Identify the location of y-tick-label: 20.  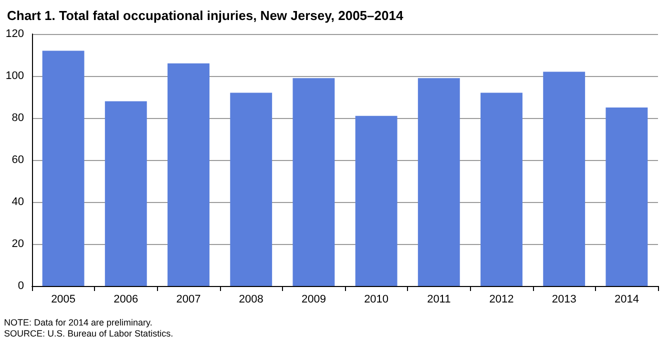
(18, 244).